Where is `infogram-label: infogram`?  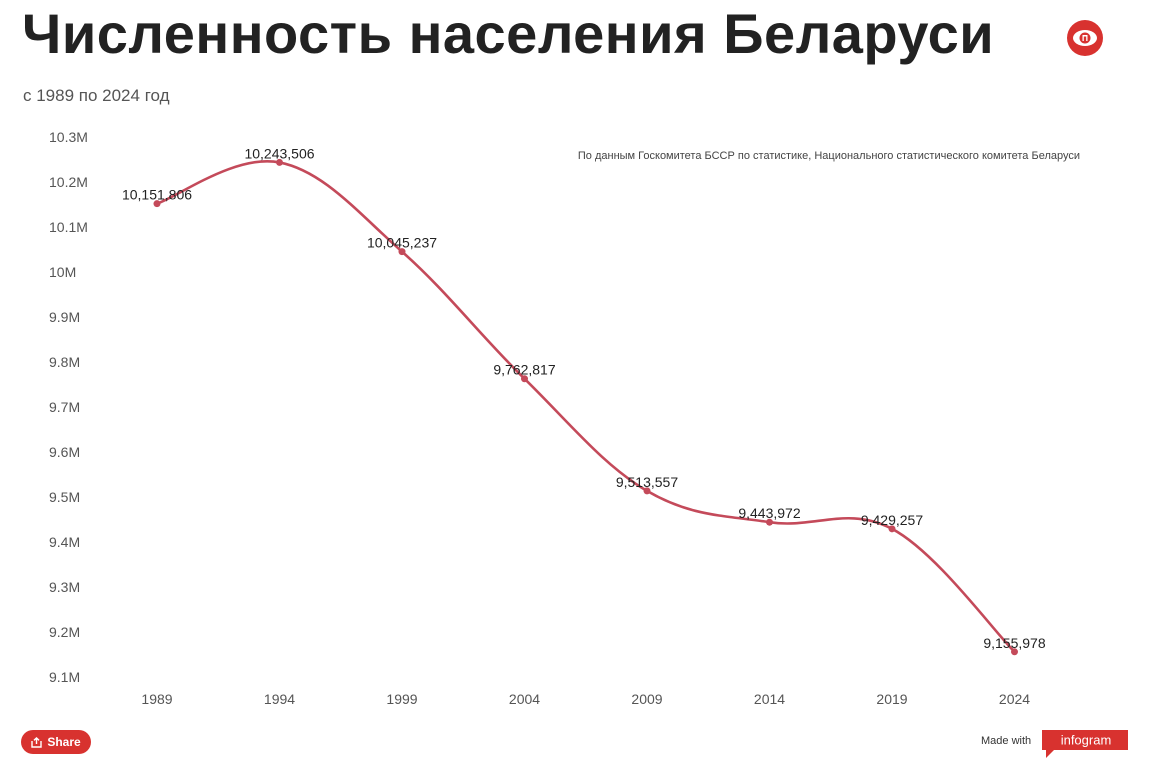
infogram-label: infogram is located at coordinates (1086, 740).